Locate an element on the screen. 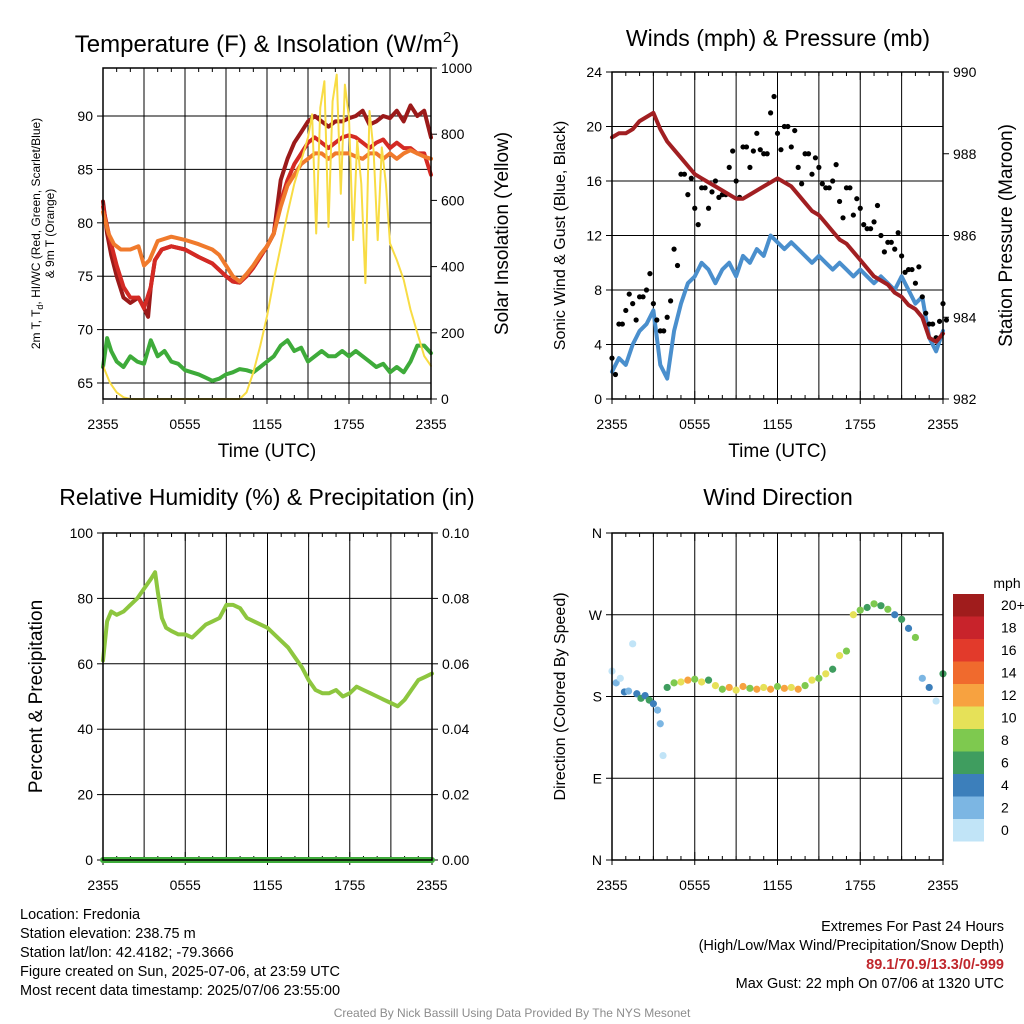 This screenshot has width=1024, height=1024. y-axis-label: Sonic Wind & Gust (Blue, Black) is located at coordinates (560, 235).